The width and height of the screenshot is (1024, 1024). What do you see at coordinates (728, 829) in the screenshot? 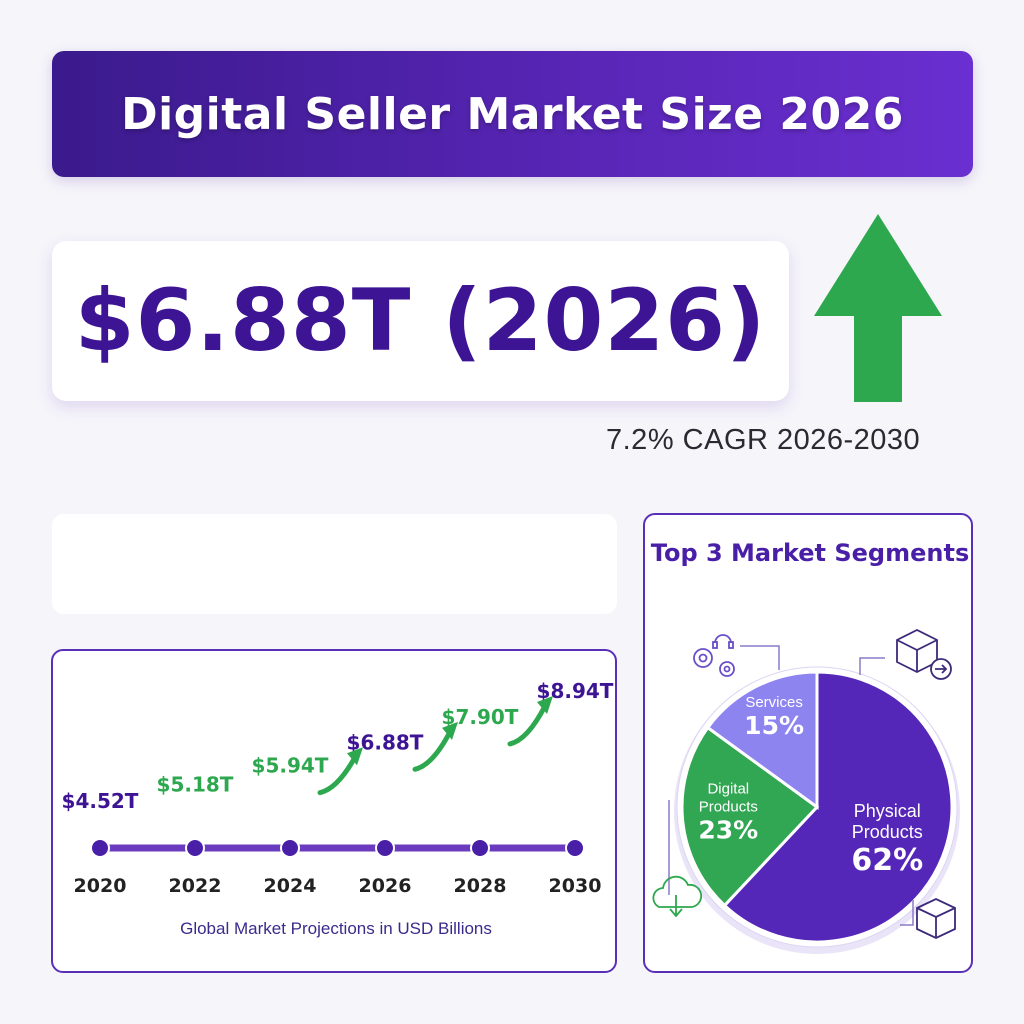
I see `slice-percent-label: 23%` at bounding box center [728, 829].